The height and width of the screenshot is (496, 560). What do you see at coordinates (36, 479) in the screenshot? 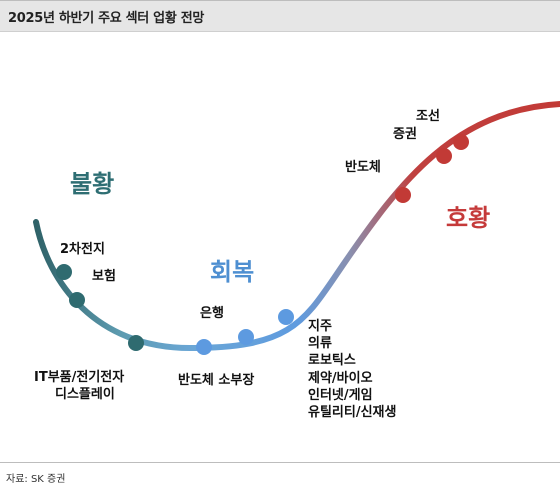
I see `source-note: 자료: SK 증권` at bounding box center [36, 479].